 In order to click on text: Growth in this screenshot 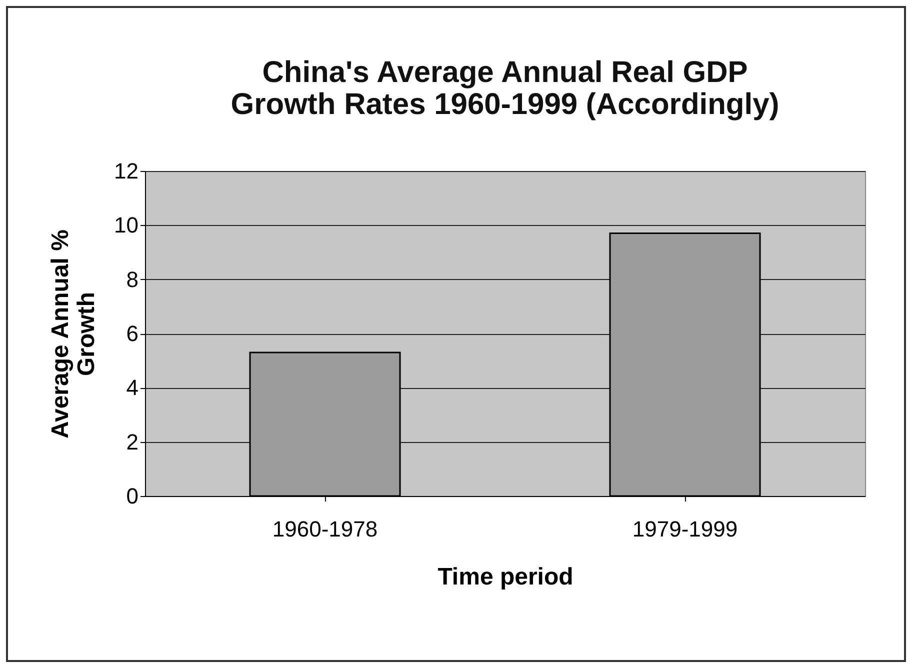, I will do `click(86, 334)`.